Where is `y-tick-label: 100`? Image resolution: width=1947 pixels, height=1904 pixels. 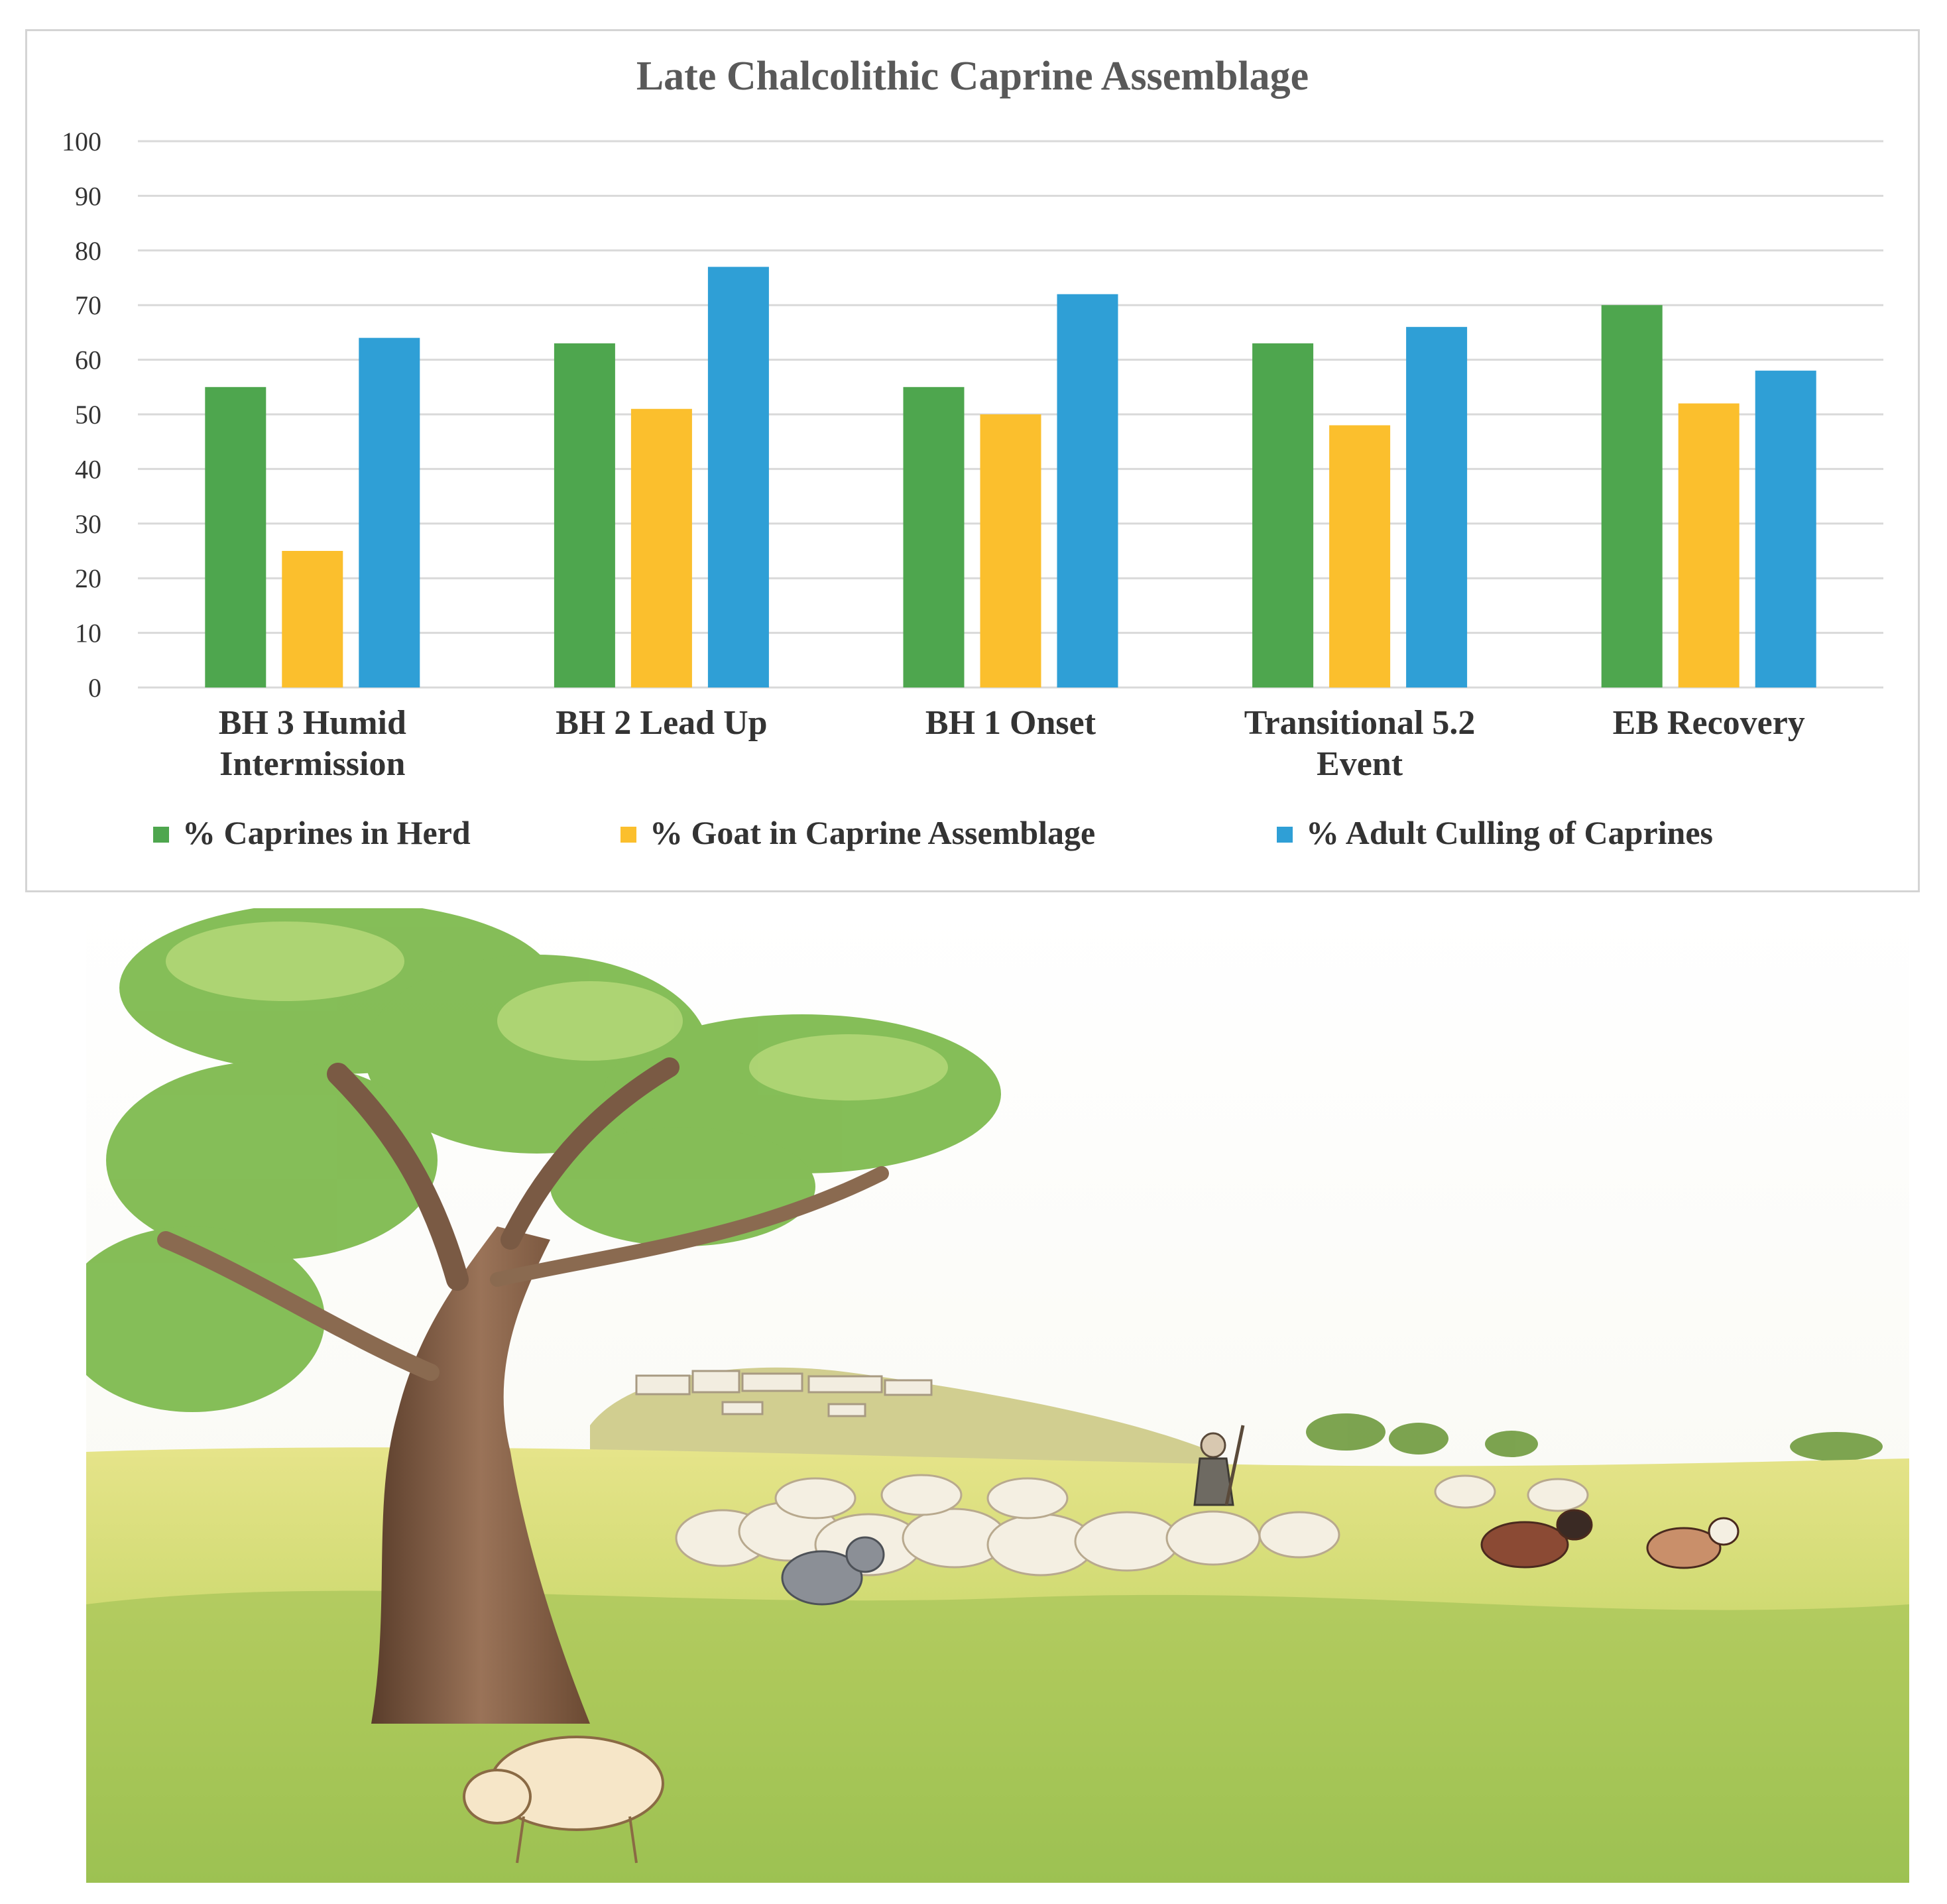 y-tick-label: 100 is located at coordinates (81, 141).